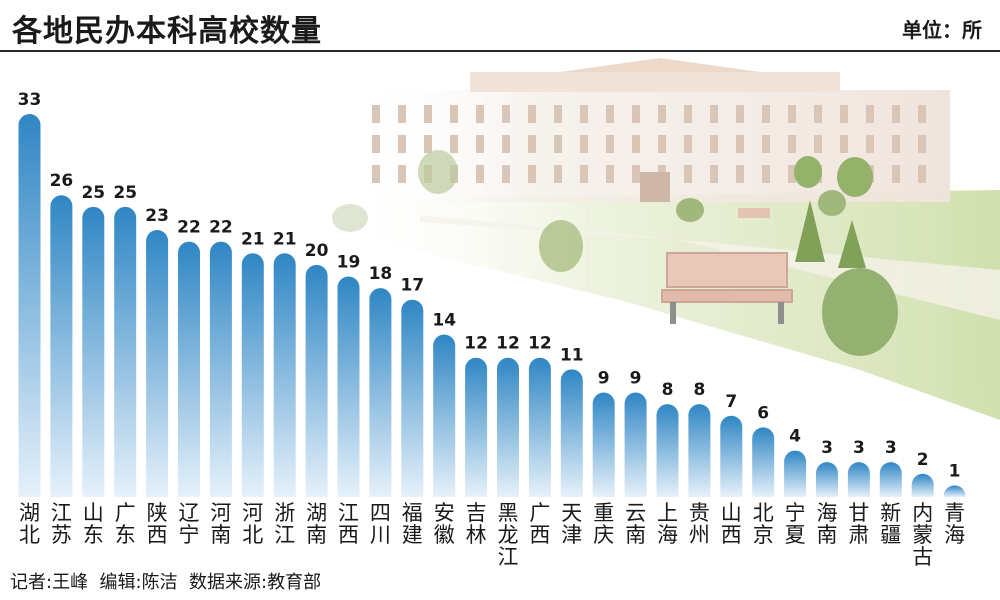  I want to click on category-label: 天津, so click(571, 524).